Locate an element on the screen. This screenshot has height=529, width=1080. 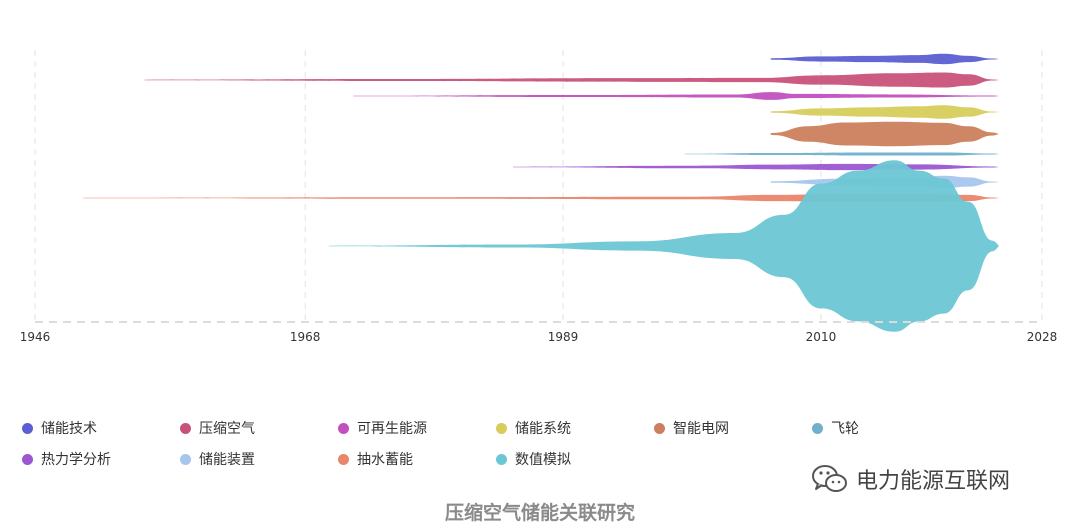
legend-item: 飞轮 is located at coordinates (835, 428).